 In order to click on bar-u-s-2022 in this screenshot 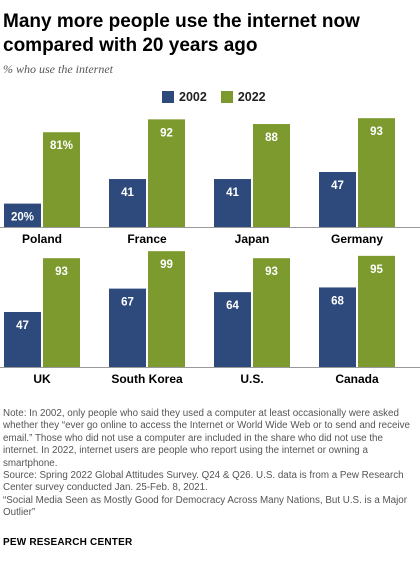, I will do `click(271, 312)`.